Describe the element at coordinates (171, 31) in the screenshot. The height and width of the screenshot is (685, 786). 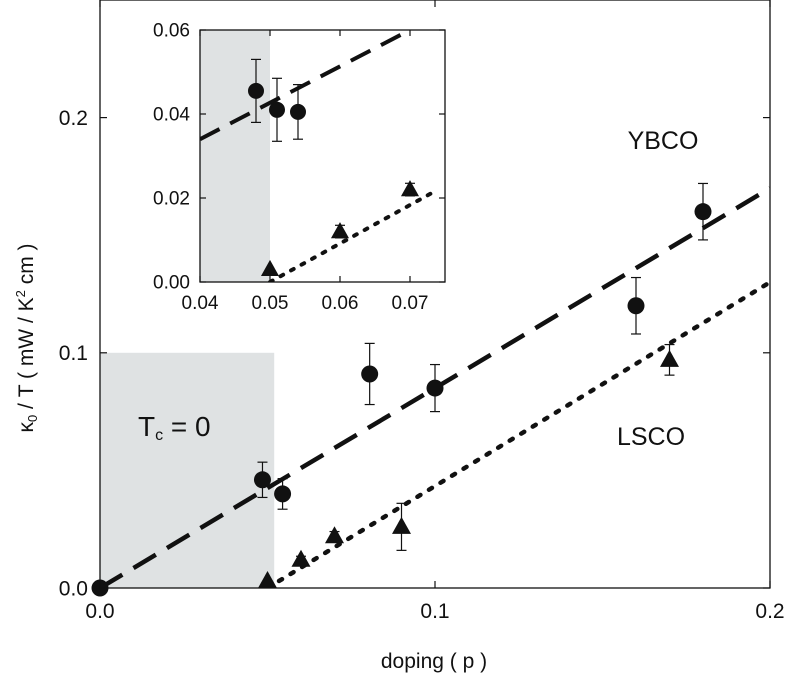
I see `inset-y-tick-label: 0.06` at that location.